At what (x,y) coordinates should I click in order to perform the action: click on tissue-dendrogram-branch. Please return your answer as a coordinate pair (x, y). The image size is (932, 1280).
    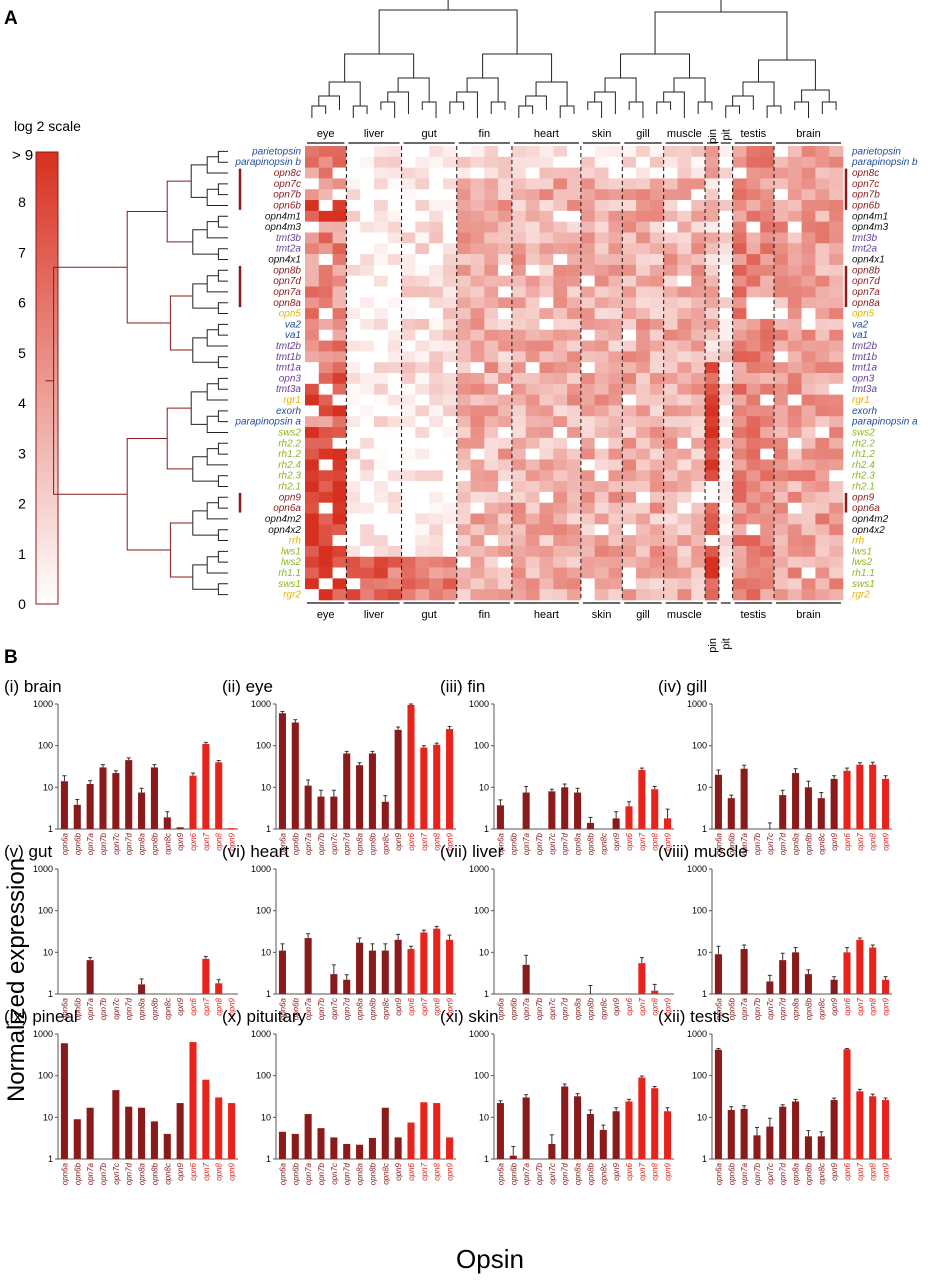
    Looking at the image, I should click on (467, 104).